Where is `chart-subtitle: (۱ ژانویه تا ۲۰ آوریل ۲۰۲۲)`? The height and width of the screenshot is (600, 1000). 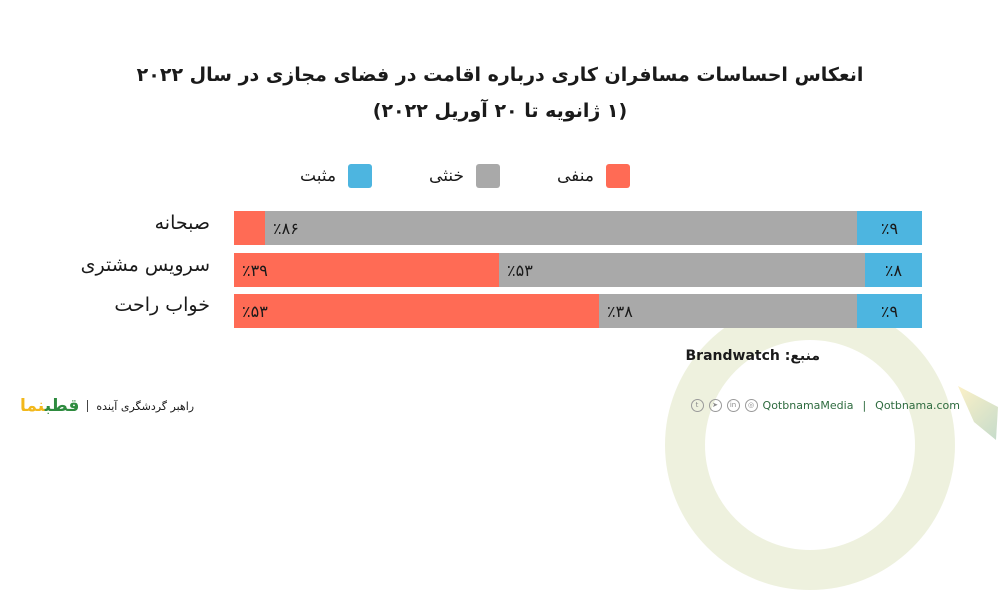 chart-subtitle: (۱ ژانویه تا ۲۰ آوریل ۲۰۲۲) is located at coordinates (500, 111).